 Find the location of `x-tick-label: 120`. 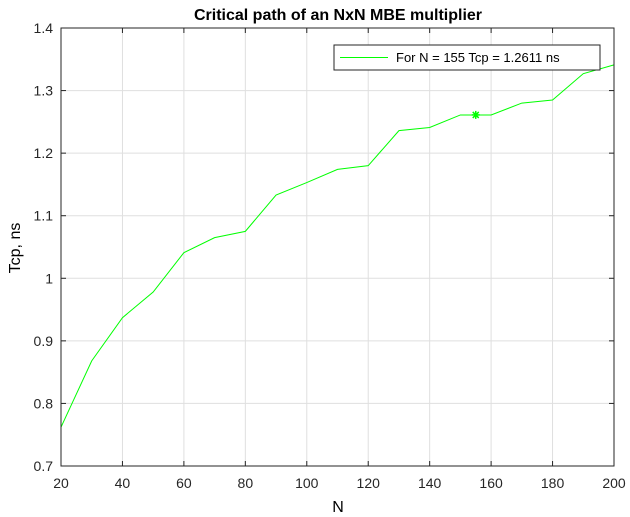

x-tick-label: 120 is located at coordinates (369, 483).